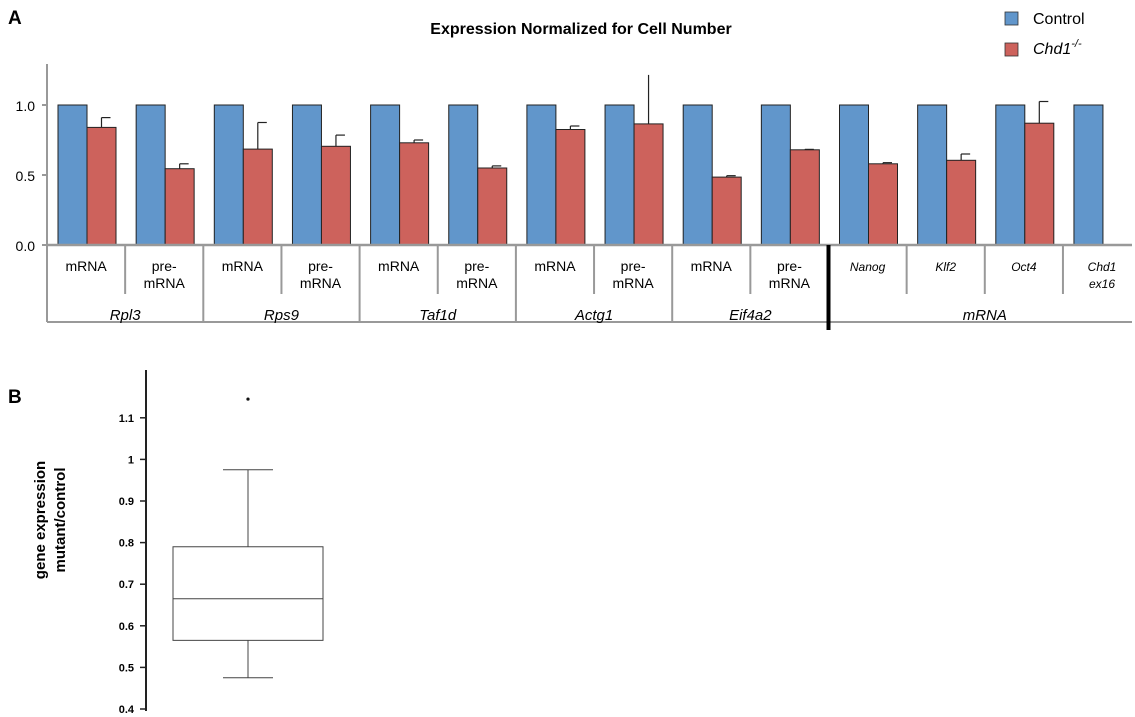 Image resolution: width=1135 pixels, height=717 pixels. Describe the element at coordinates (1076, 44) in the screenshot. I see `legend-label-mutant-sup: -/-` at that location.